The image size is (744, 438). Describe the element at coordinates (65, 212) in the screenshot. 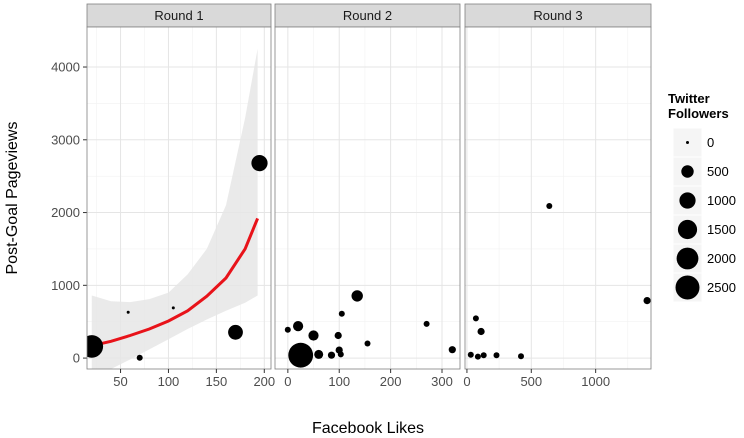

I see `y-tick-label: 2000` at that location.